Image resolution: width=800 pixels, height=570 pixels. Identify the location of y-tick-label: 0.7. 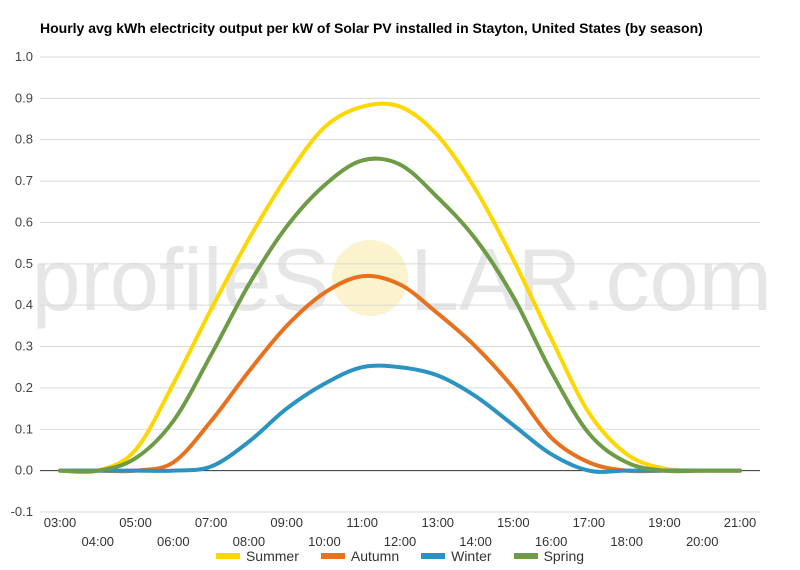
(24, 180).